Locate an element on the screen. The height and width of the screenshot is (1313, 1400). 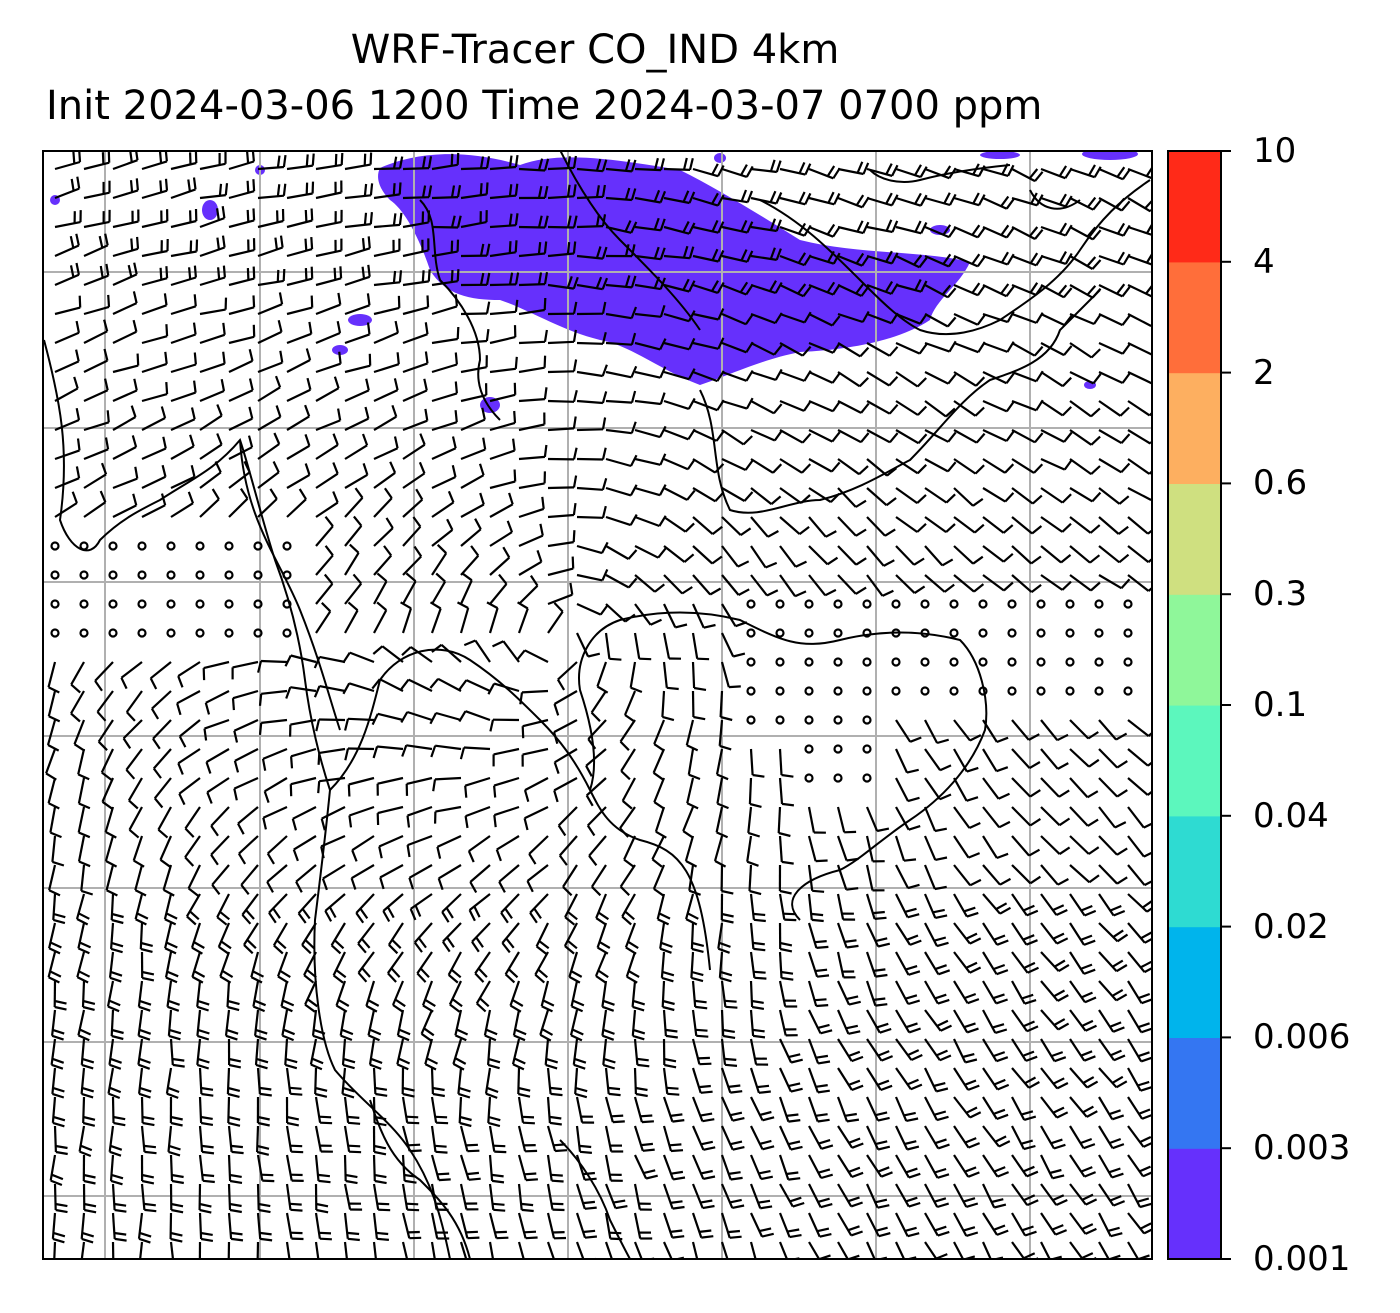
co-plume-patch is located at coordinates (340, 350).